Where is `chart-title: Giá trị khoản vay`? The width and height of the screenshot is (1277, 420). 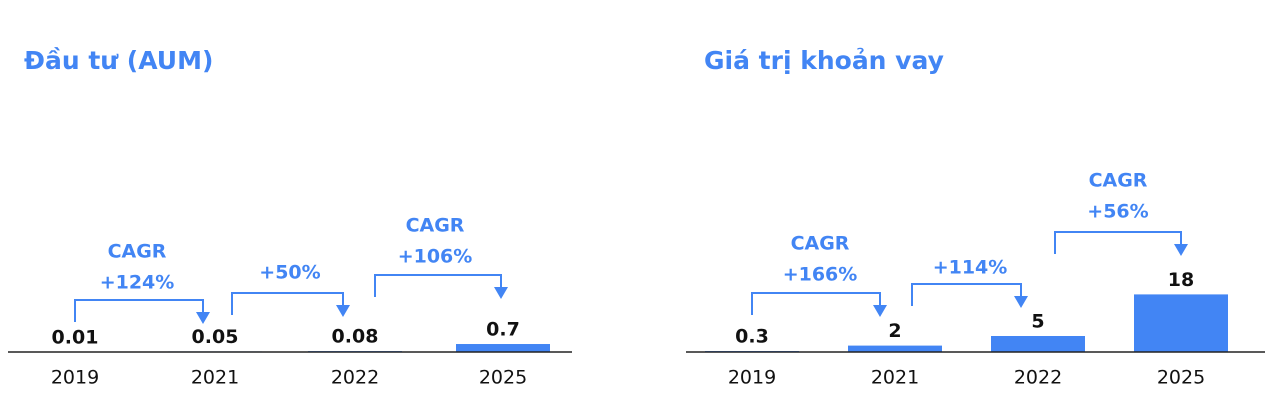 chart-title: Giá trị khoản vay is located at coordinates (824, 60).